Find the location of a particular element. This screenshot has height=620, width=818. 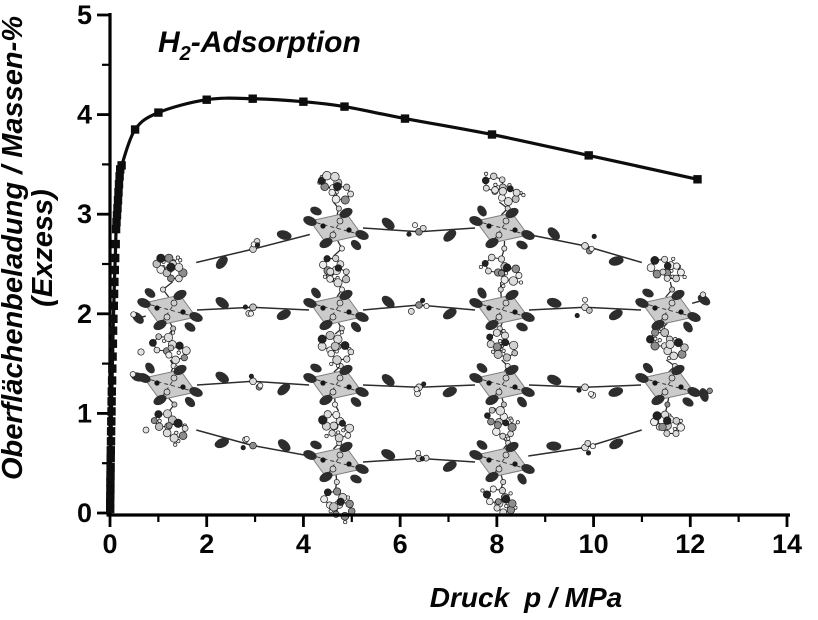

x-axis-label: Druck p / MPa is located at coordinates (526, 597).